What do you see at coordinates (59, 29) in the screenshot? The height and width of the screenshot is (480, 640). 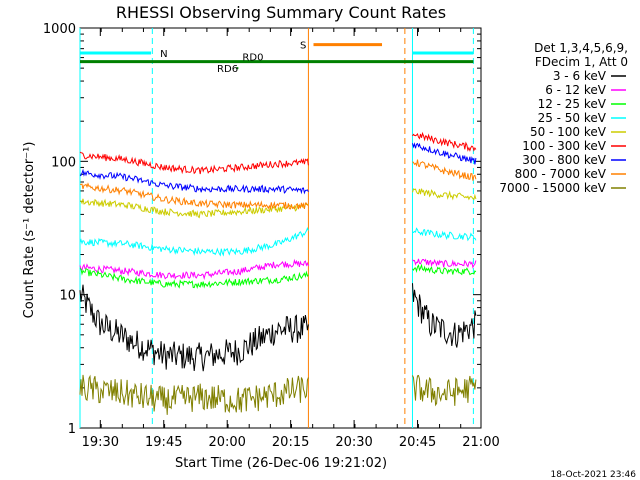 I see `y-tick-label: 1000` at bounding box center [59, 29].